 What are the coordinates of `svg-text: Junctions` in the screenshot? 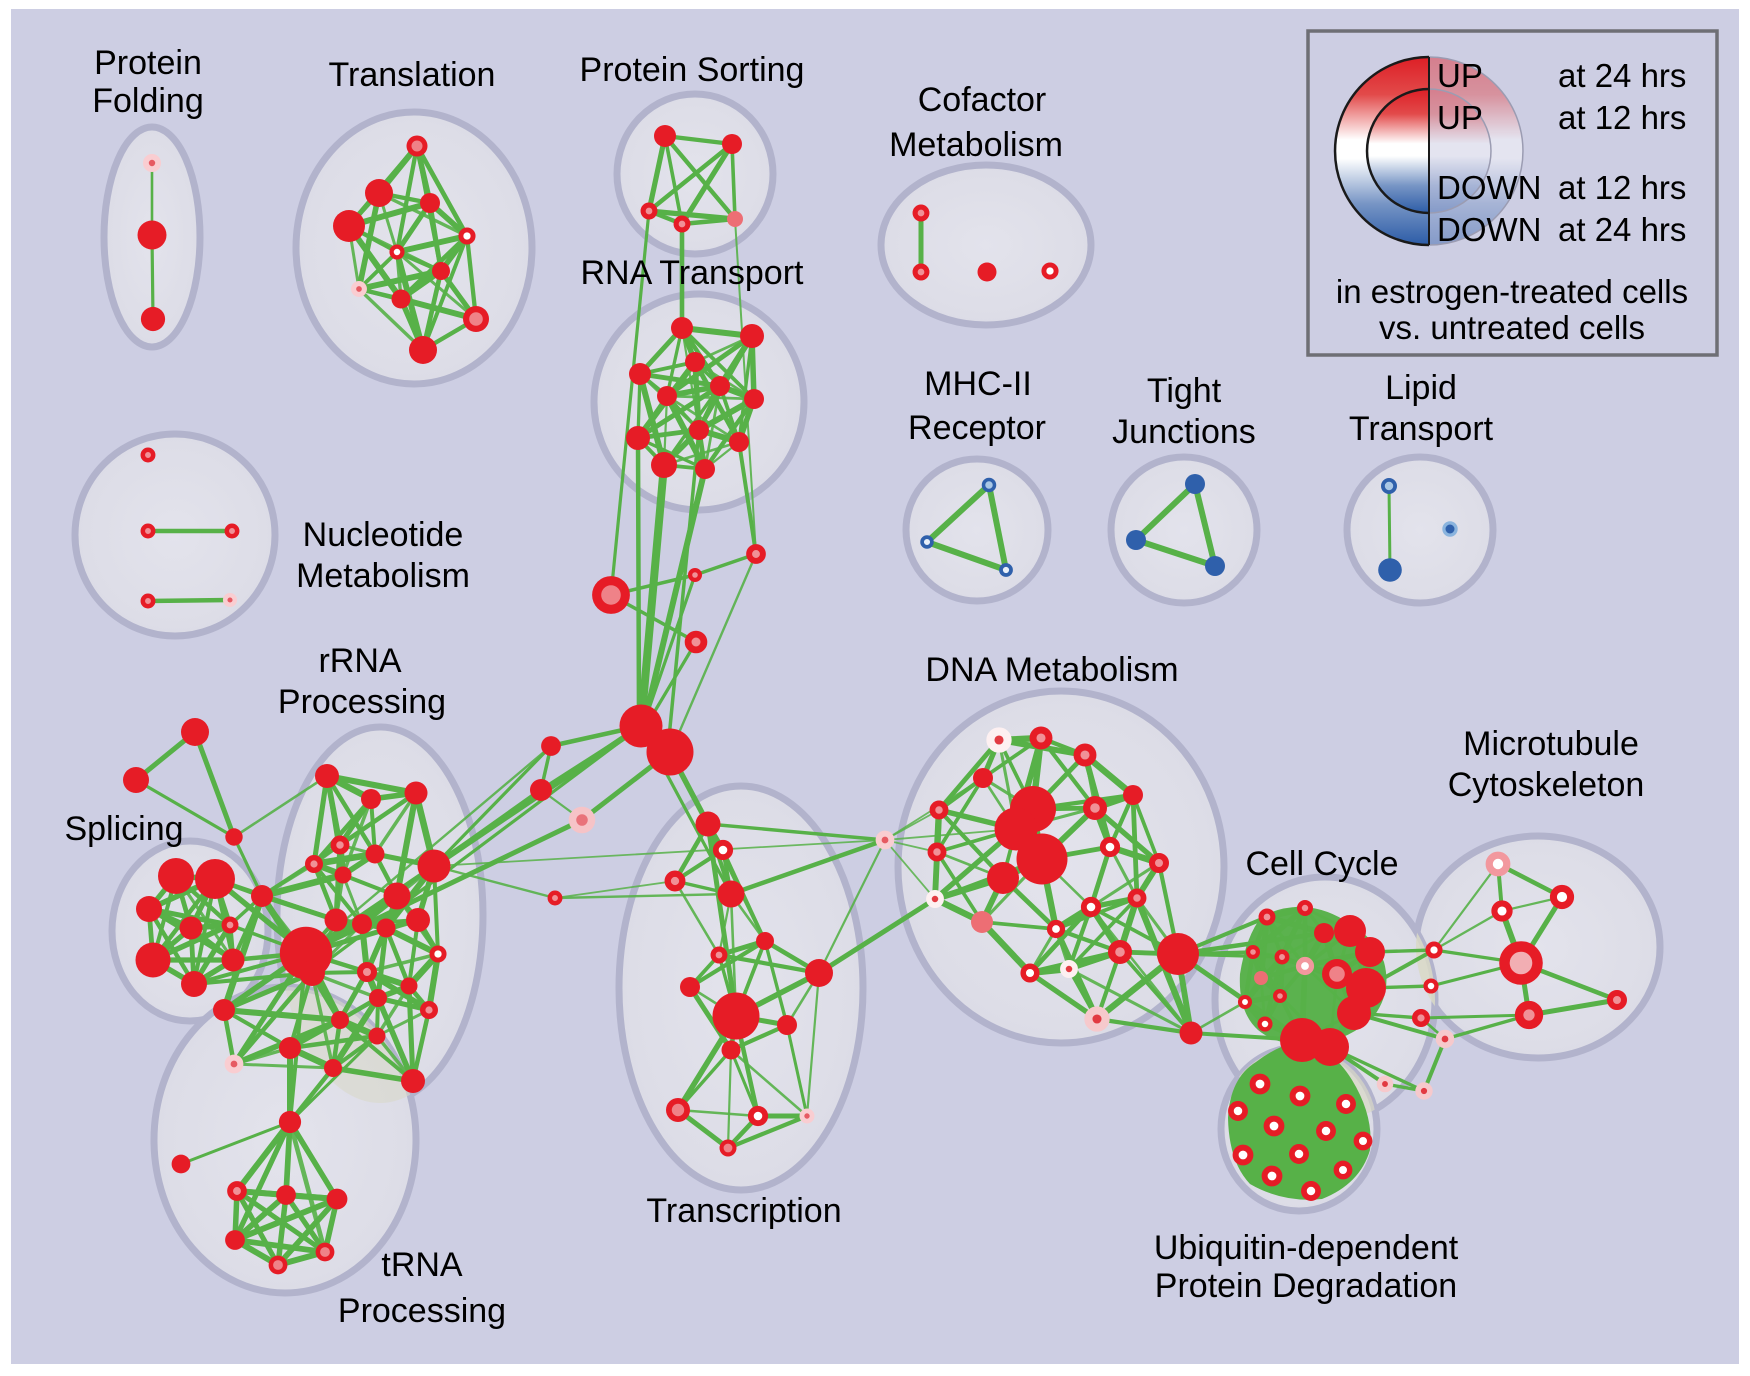 It's located at (1184, 432).